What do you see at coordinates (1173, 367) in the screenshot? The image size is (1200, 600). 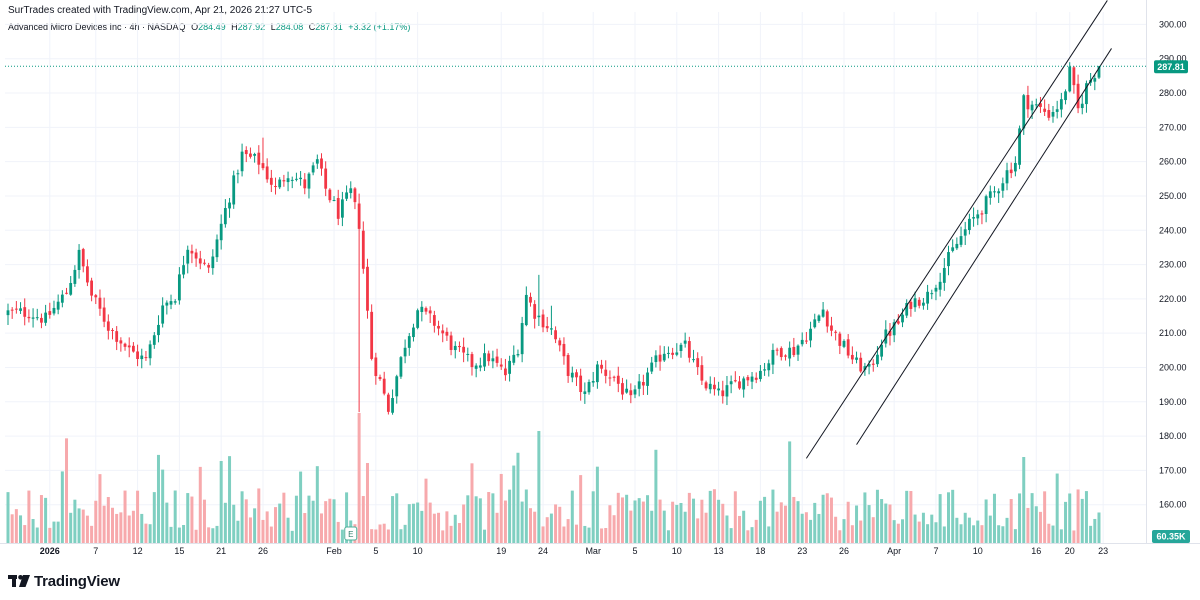 I see `y-tick-label: 200.00` at bounding box center [1173, 367].